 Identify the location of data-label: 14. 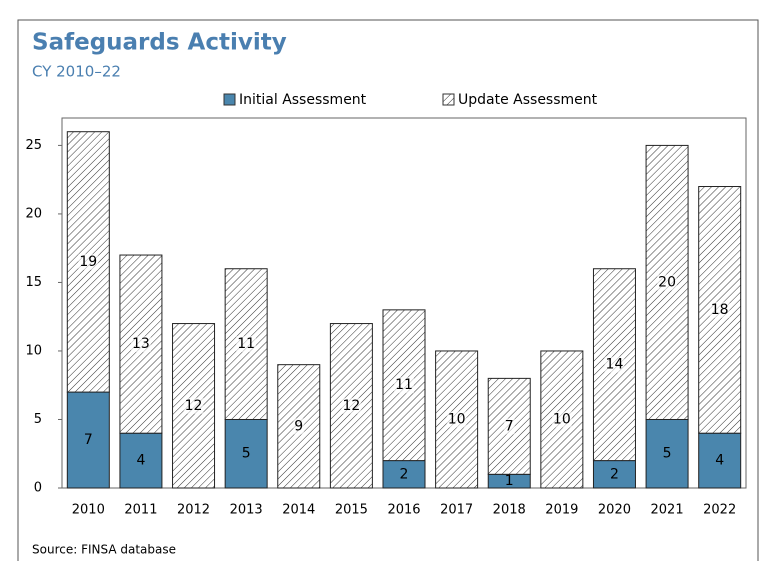
(615, 365).